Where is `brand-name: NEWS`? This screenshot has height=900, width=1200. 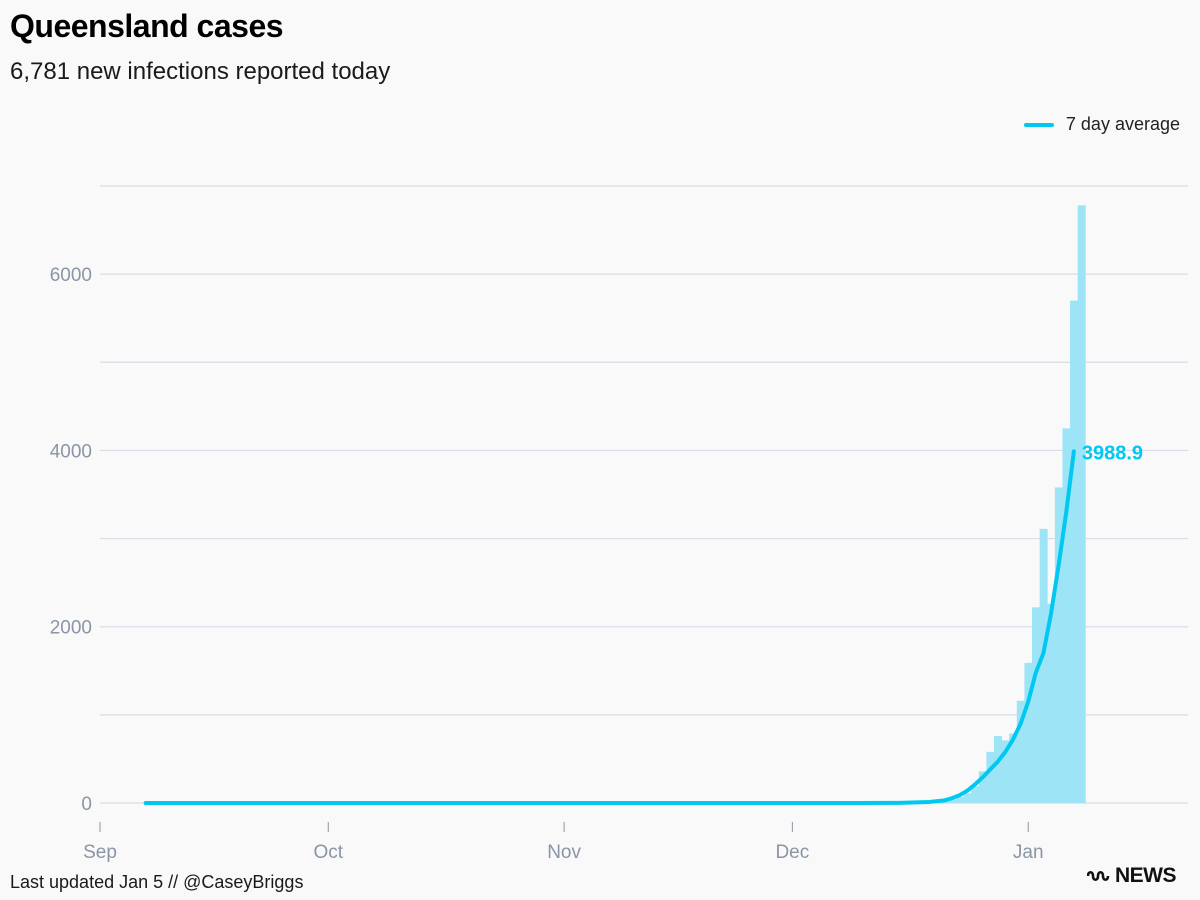
brand-name: NEWS is located at coordinates (1146, 875).